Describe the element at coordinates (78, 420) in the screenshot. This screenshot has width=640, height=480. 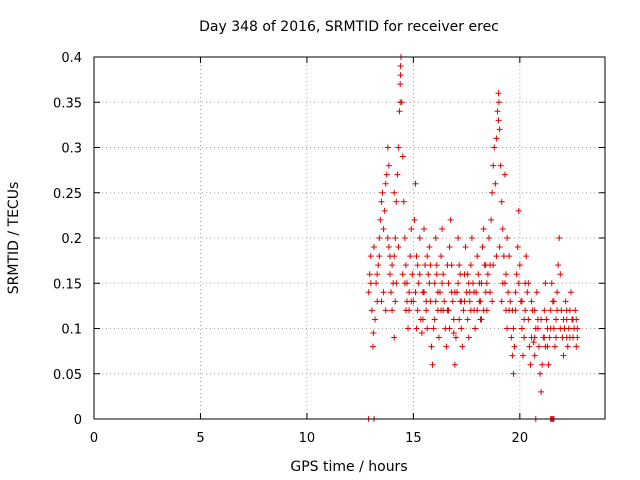
I see `y-tick-label: 0` at that location.